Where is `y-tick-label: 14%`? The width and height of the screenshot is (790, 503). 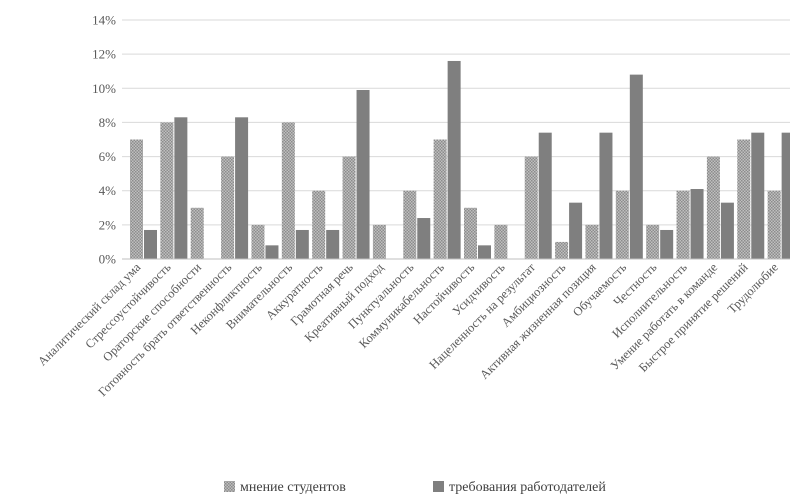 y-tick-label: 14% is located at coordinates (104, 20).